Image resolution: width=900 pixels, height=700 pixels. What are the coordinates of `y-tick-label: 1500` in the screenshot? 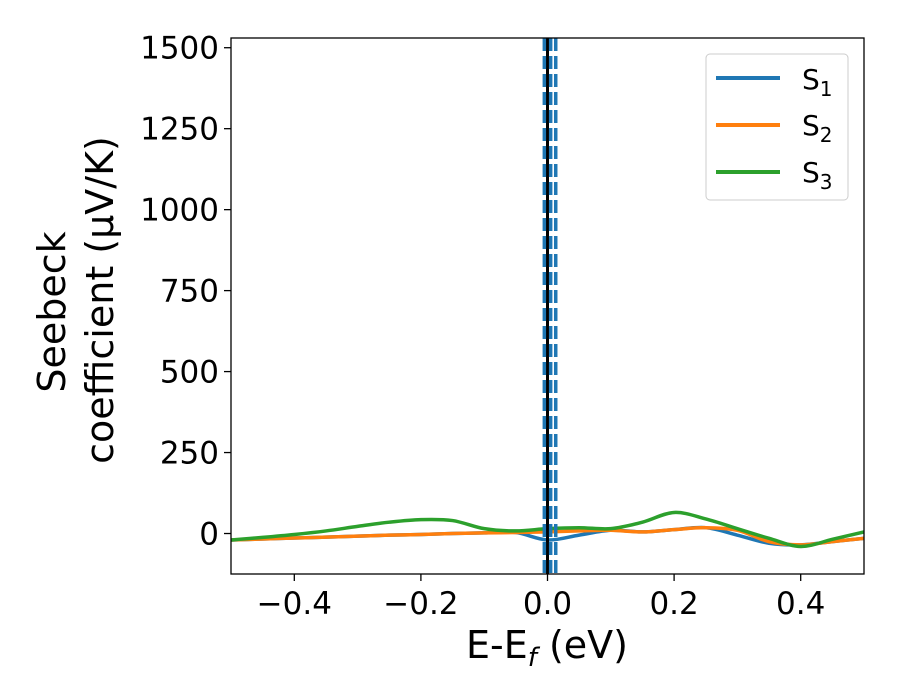 It's located at (179, 49).